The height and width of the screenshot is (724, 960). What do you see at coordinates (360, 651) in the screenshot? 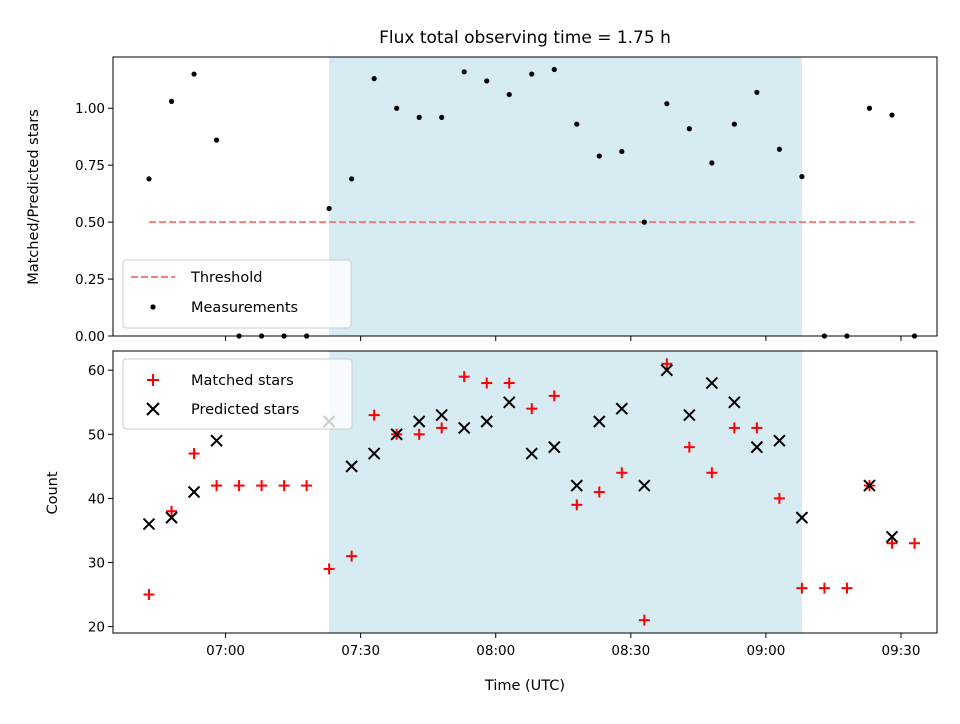
I see `x-tick-label: 07:30` at bounding box center [360, 651].